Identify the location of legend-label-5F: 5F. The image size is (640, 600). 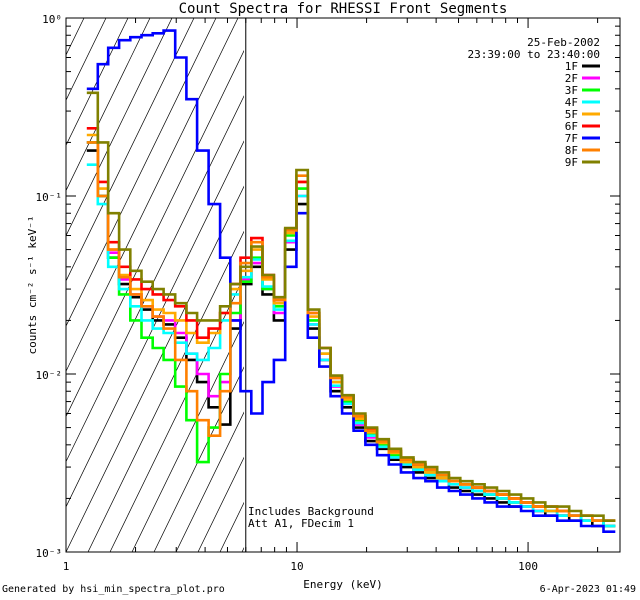
(571, 114).